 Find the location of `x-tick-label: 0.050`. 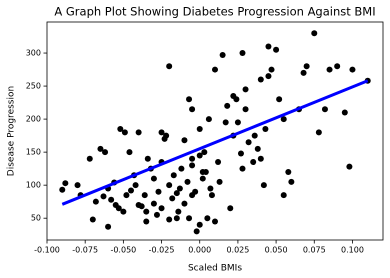

x-tick-label: 0.050 is located at coordinates (276, 250).